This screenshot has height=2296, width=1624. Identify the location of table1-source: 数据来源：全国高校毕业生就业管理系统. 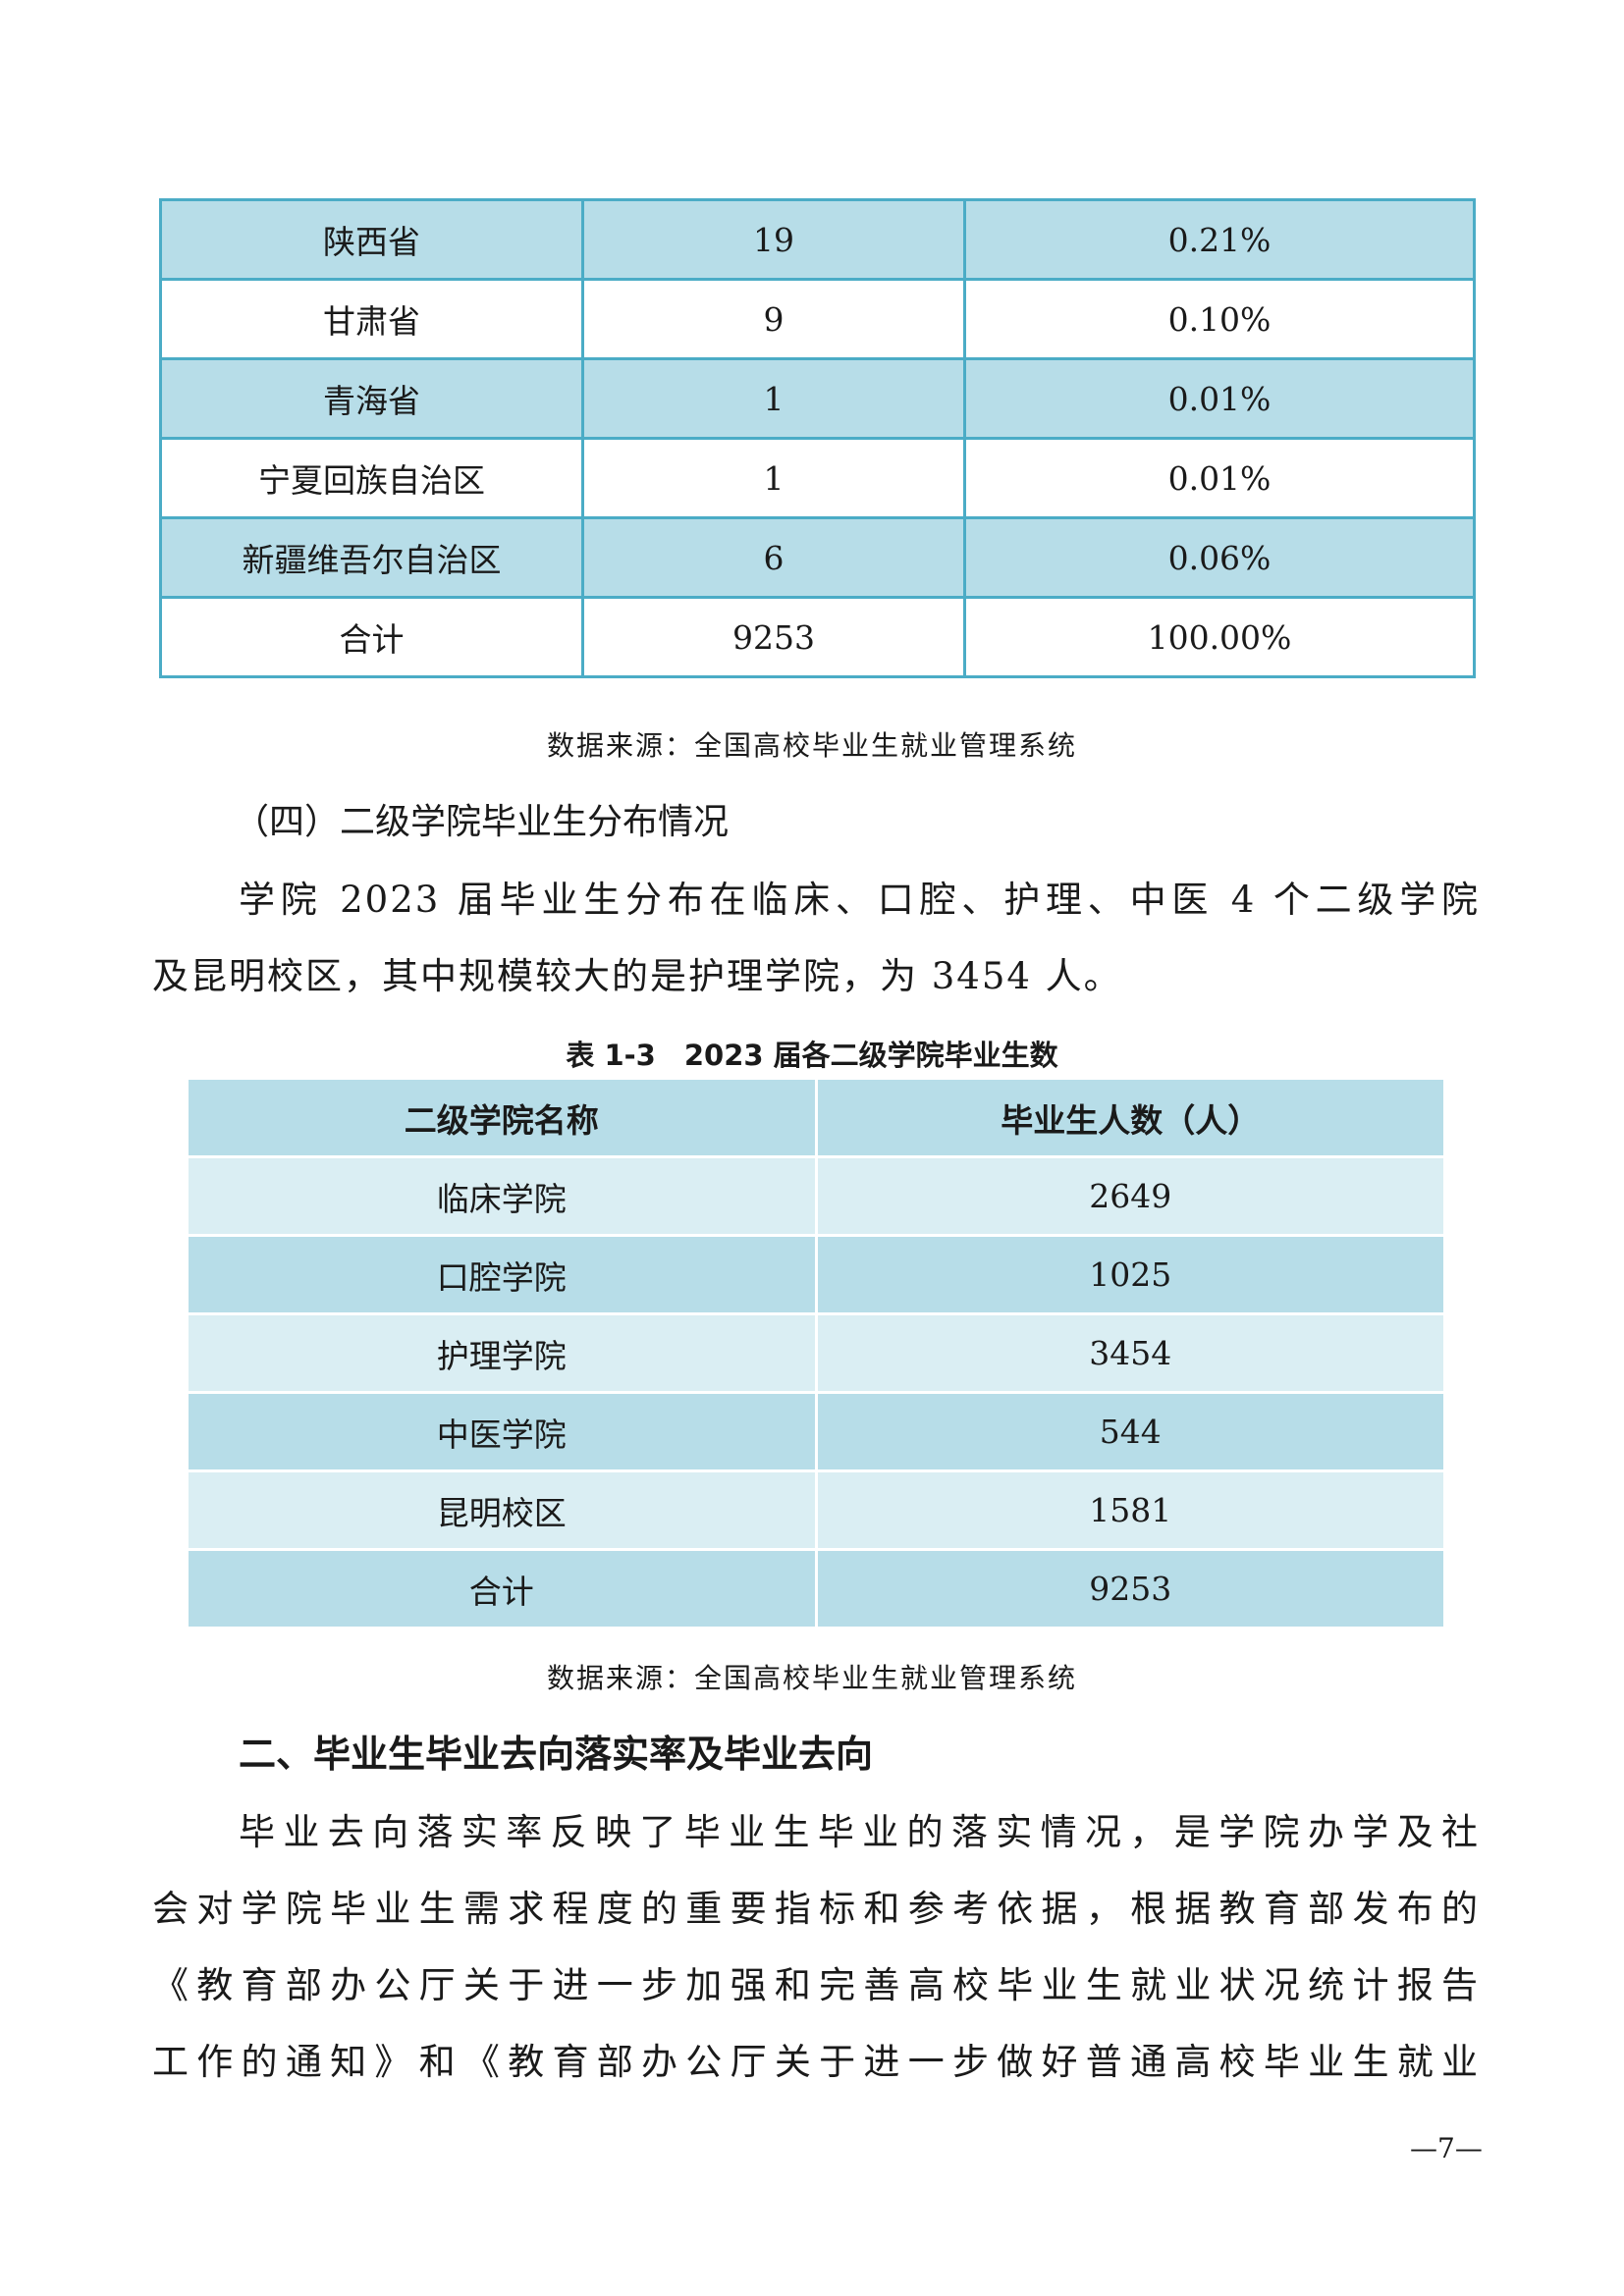
(811, 745).